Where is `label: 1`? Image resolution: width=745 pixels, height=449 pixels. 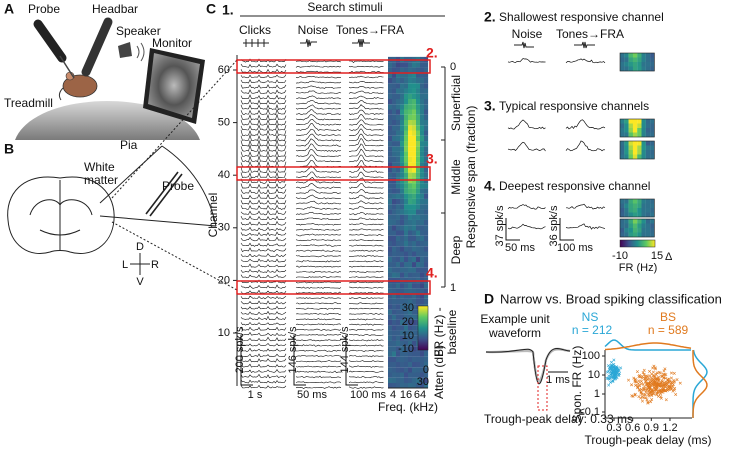
label: 1 is located at coordinates (453, 288).